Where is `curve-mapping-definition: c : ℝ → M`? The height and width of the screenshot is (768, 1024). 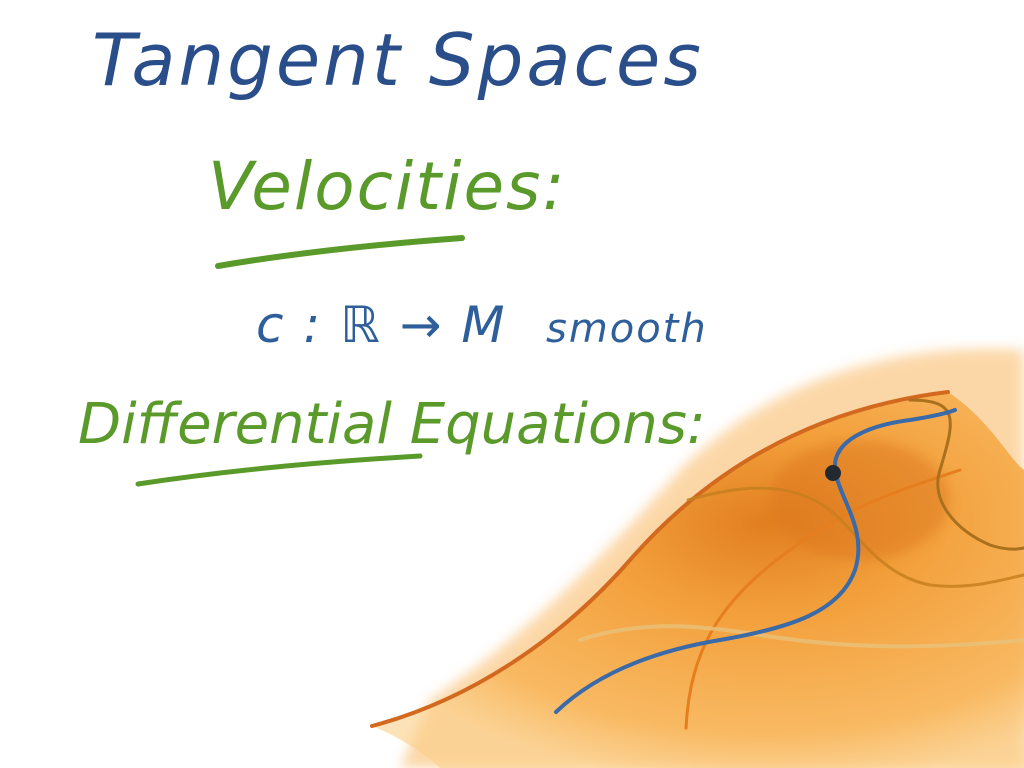
curve-mapping-definition: c : ℝ → M is located at coordinates (381, 325).